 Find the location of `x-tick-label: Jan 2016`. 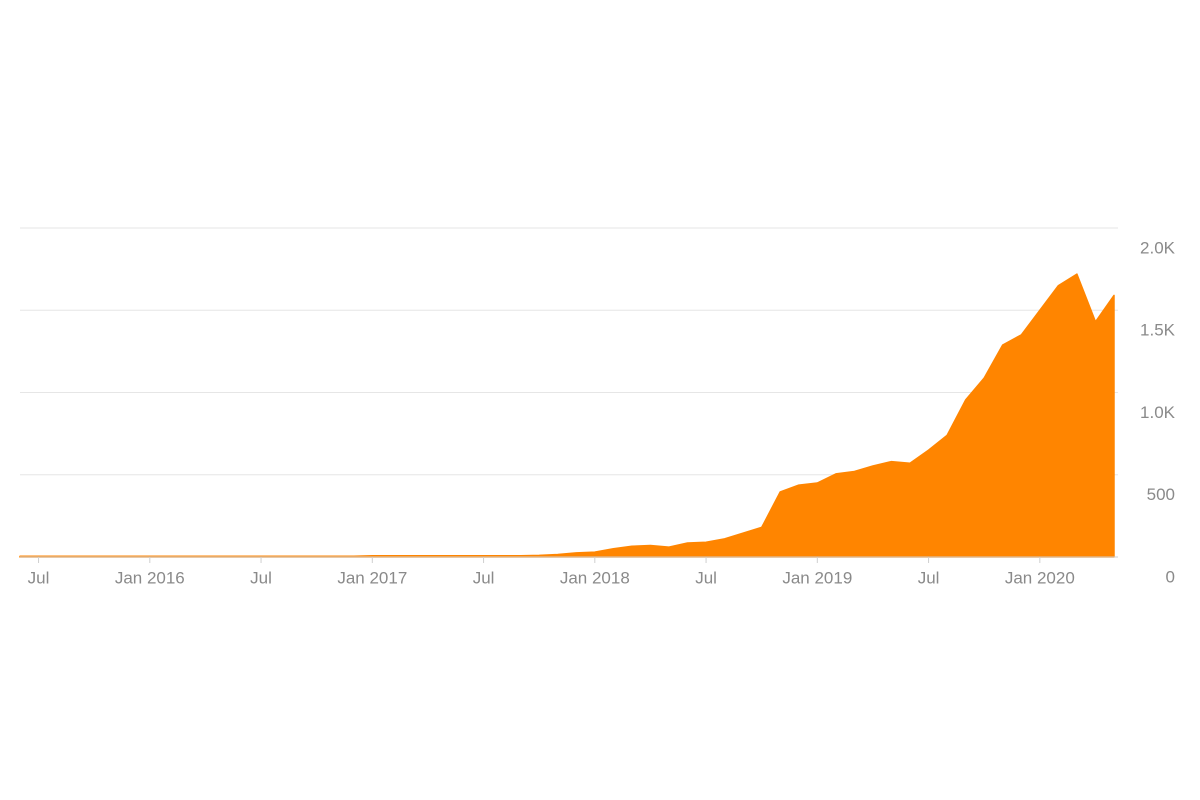

x-tick-label: Jan 2016 is located at coordinates (150, 577).